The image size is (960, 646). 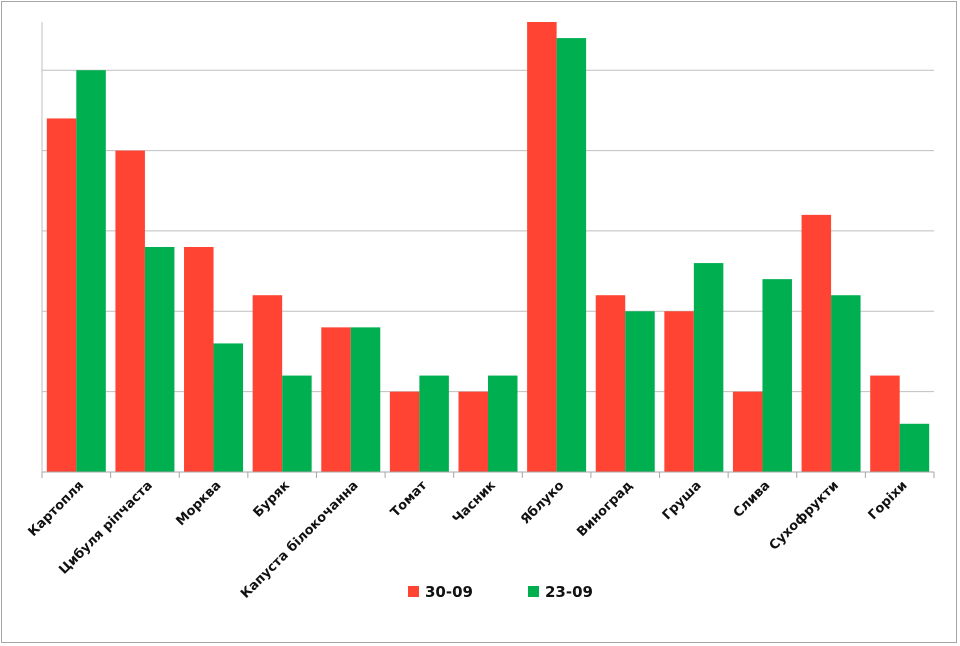 What do you see at coordinates (500, 592) in the screenshot?
I see `legend: 30-09 23-09` at bounding box center [500, 592].